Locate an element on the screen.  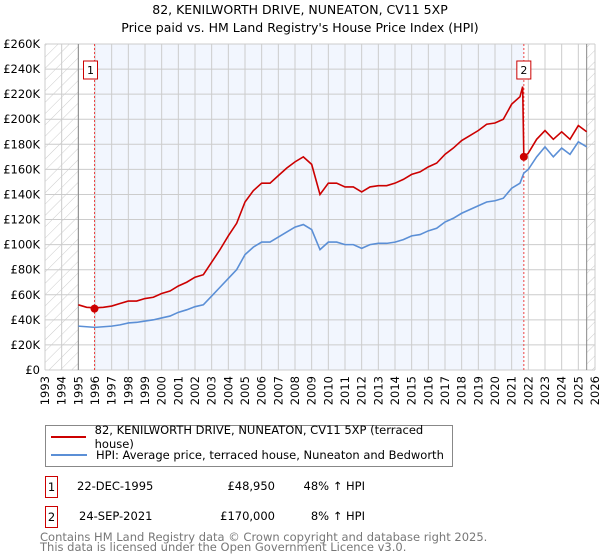
y-tick-label: £80K is located at coordinates (26, 270).